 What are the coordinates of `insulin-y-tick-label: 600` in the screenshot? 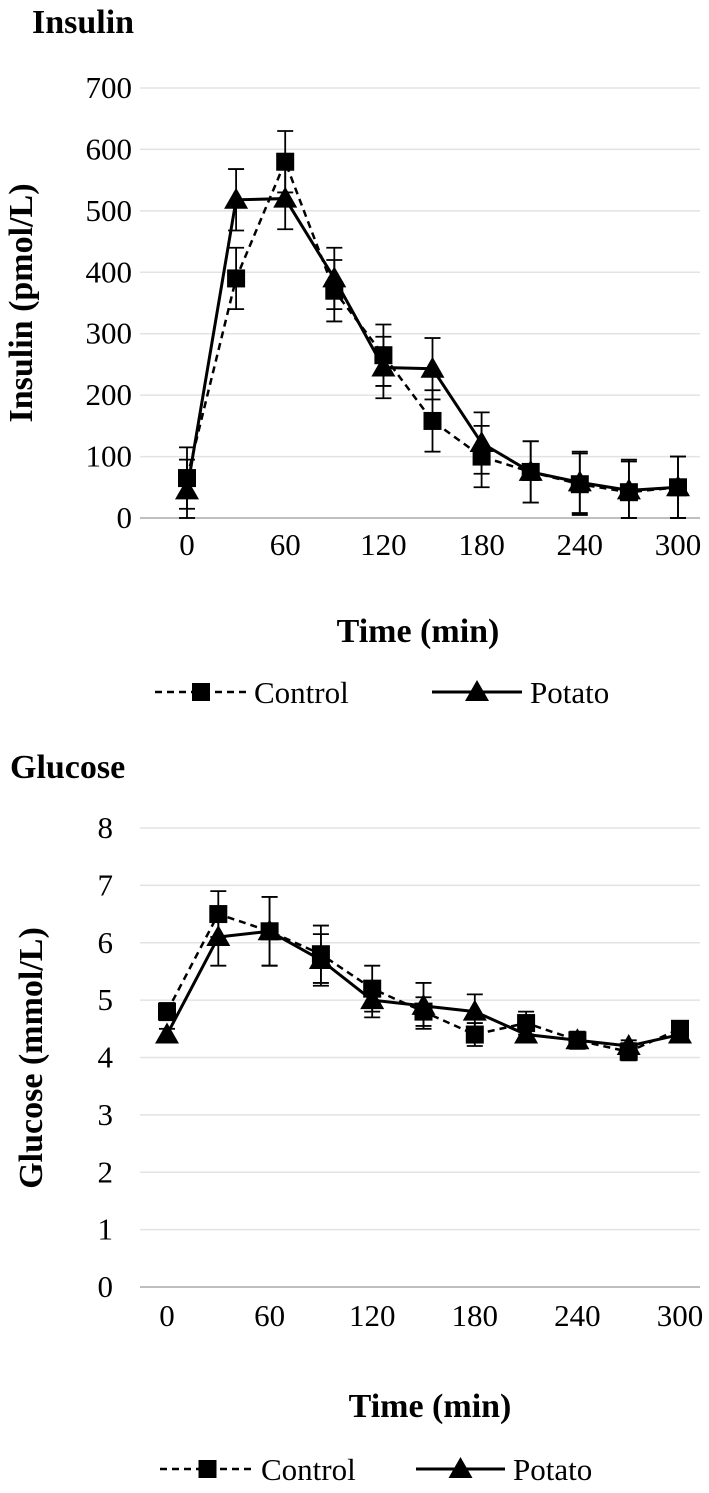 It's located at (109, 148).